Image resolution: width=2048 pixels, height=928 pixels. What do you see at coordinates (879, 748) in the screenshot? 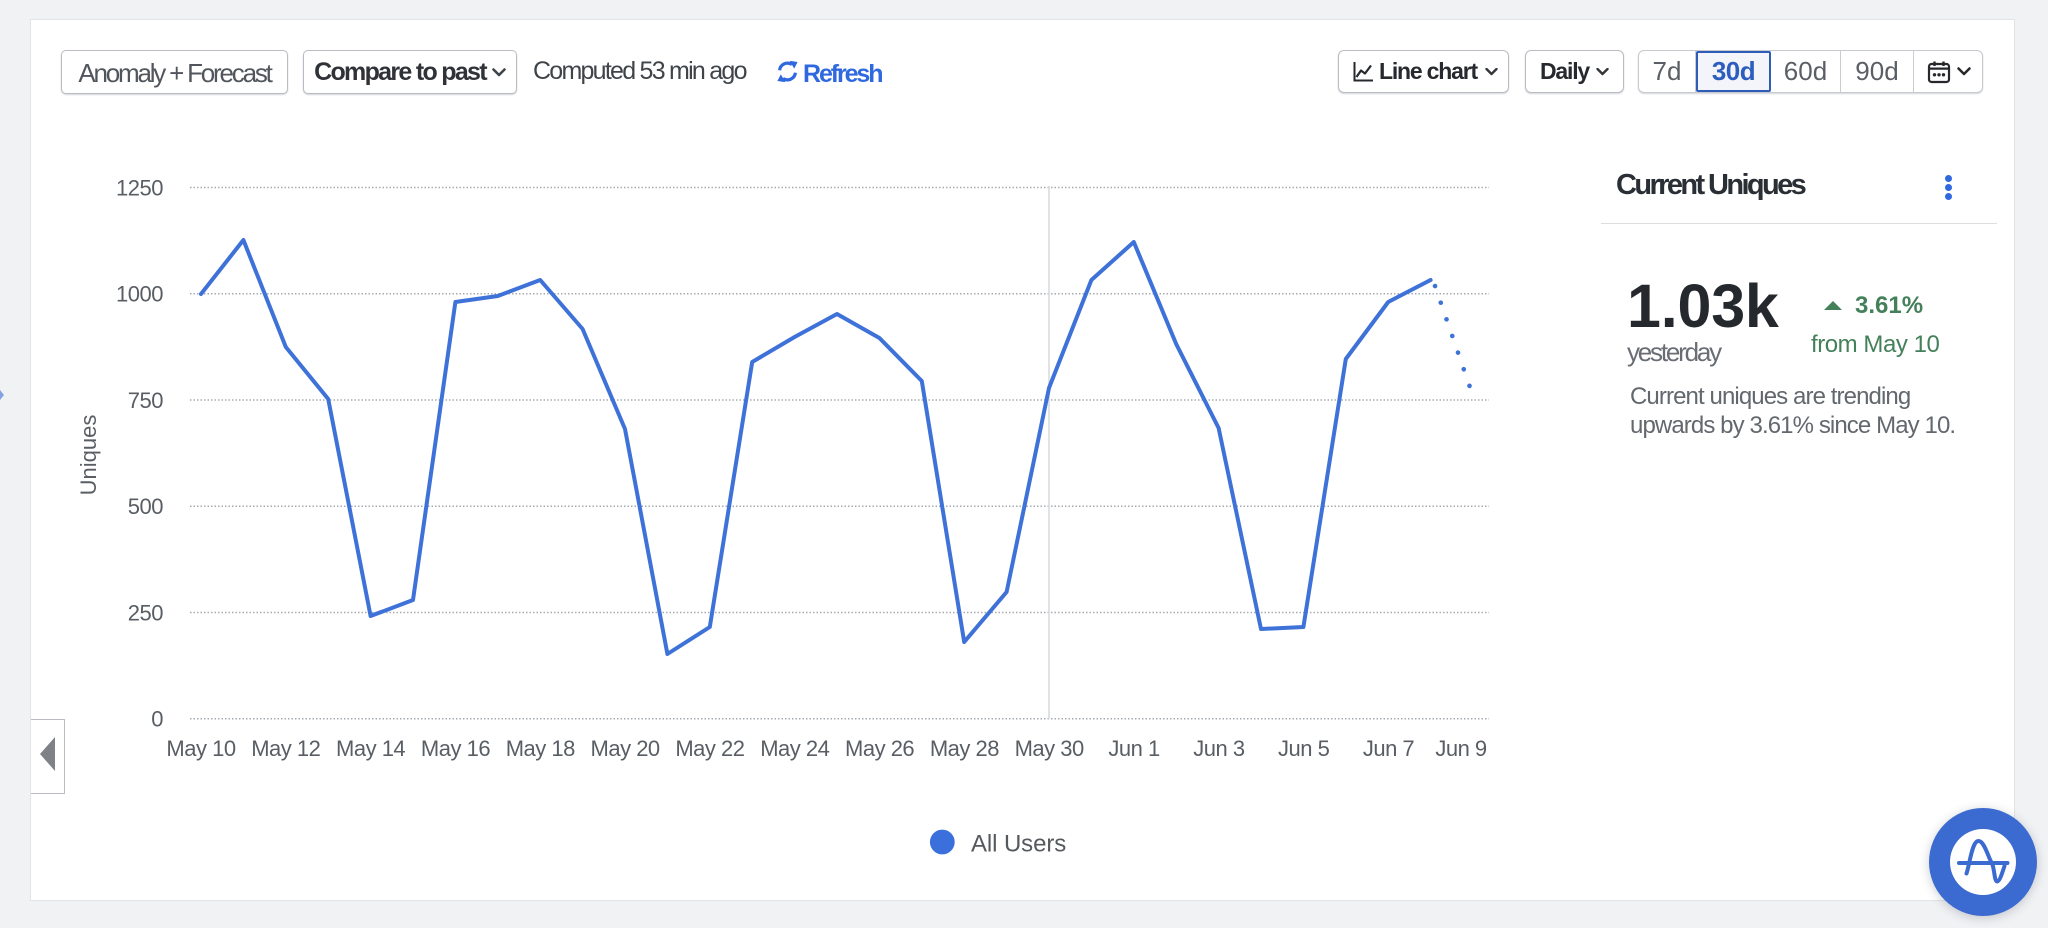
I see `svg-text: May 26` at bounding box center [879, 748].